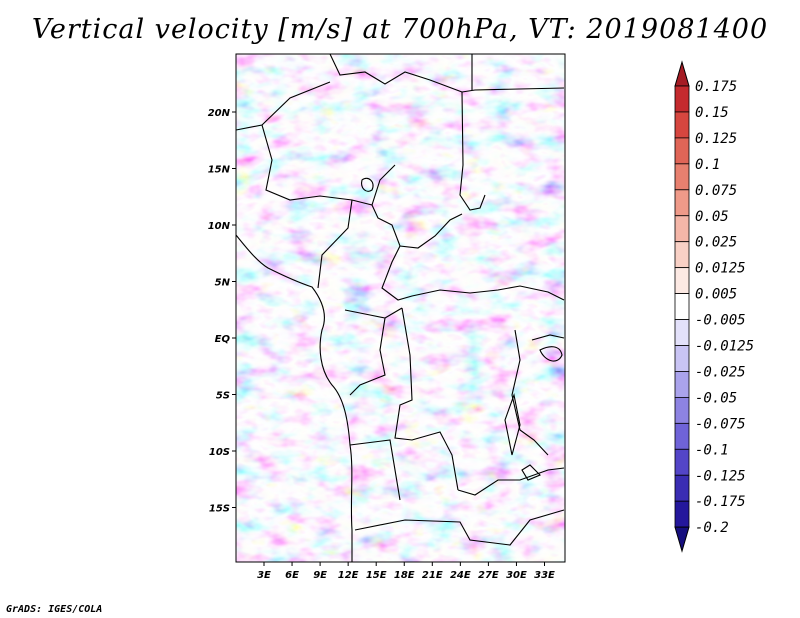 This screenshot has height=618, width=800. Describe the element at coordinates (712, 113) in the screenshot. I see `colorbar-label: 0.15` at that location.